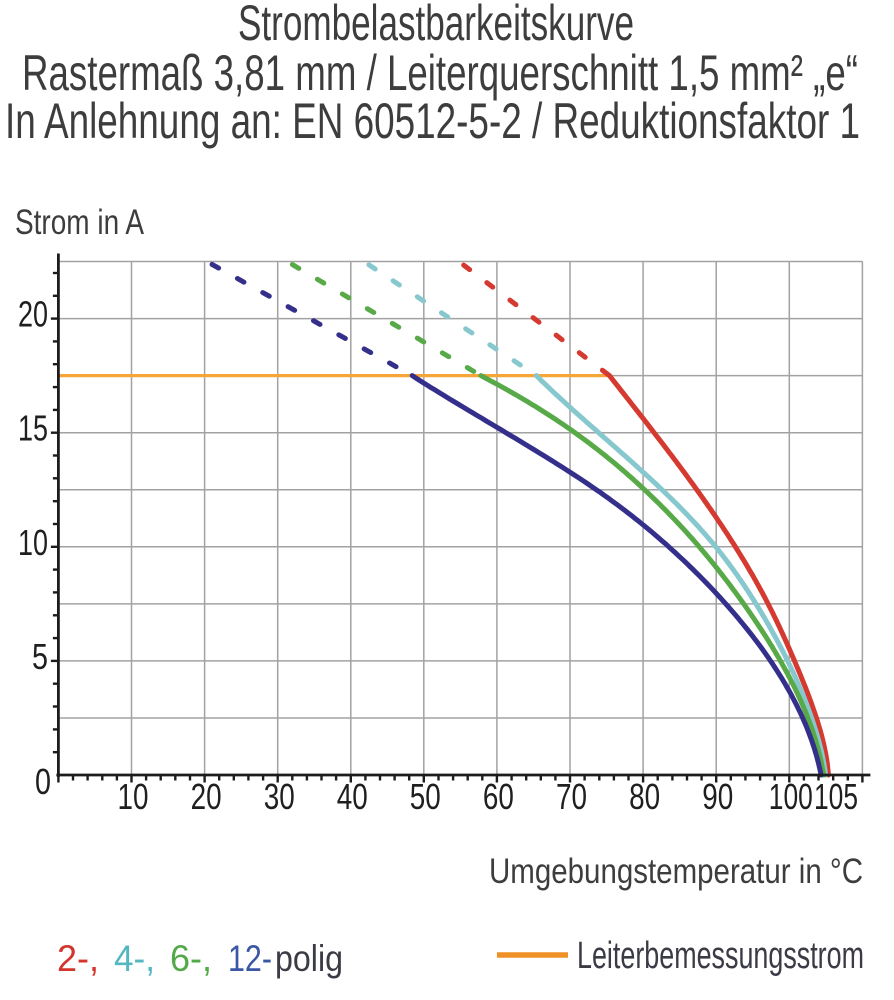 The width and height of the screenshot is (894, 1000). I want to click on svg-text: 5, so click(40, 656).